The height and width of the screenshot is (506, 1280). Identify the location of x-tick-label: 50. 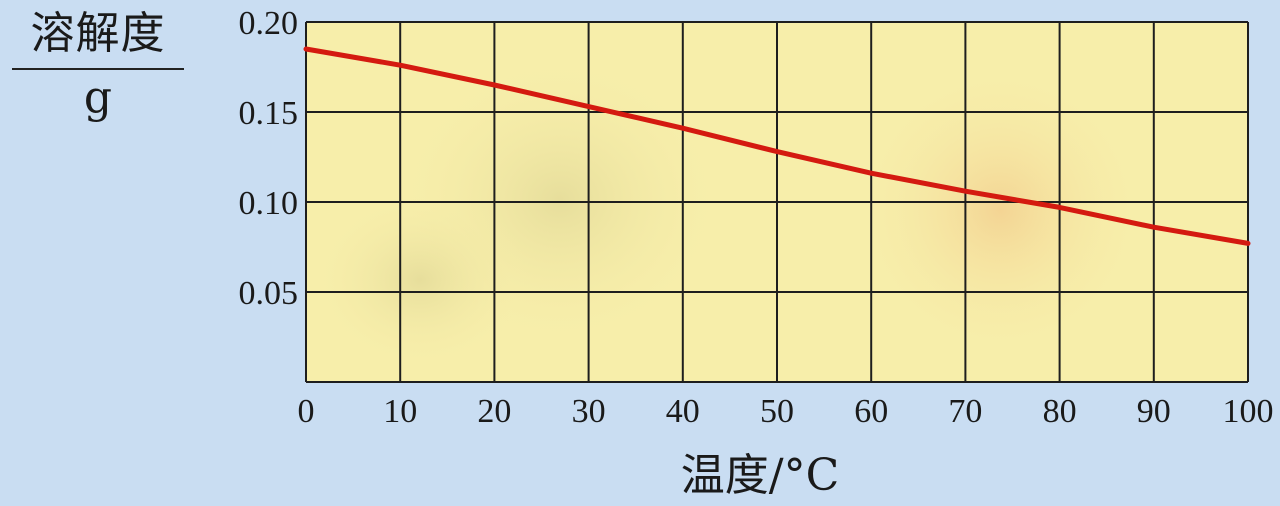
(777, 411).